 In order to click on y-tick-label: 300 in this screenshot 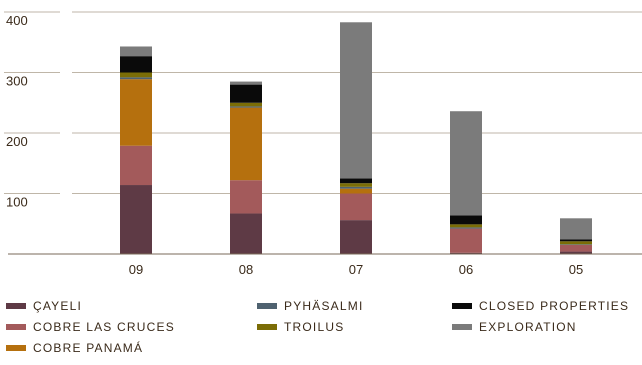, I will do `click(17, 81)`.